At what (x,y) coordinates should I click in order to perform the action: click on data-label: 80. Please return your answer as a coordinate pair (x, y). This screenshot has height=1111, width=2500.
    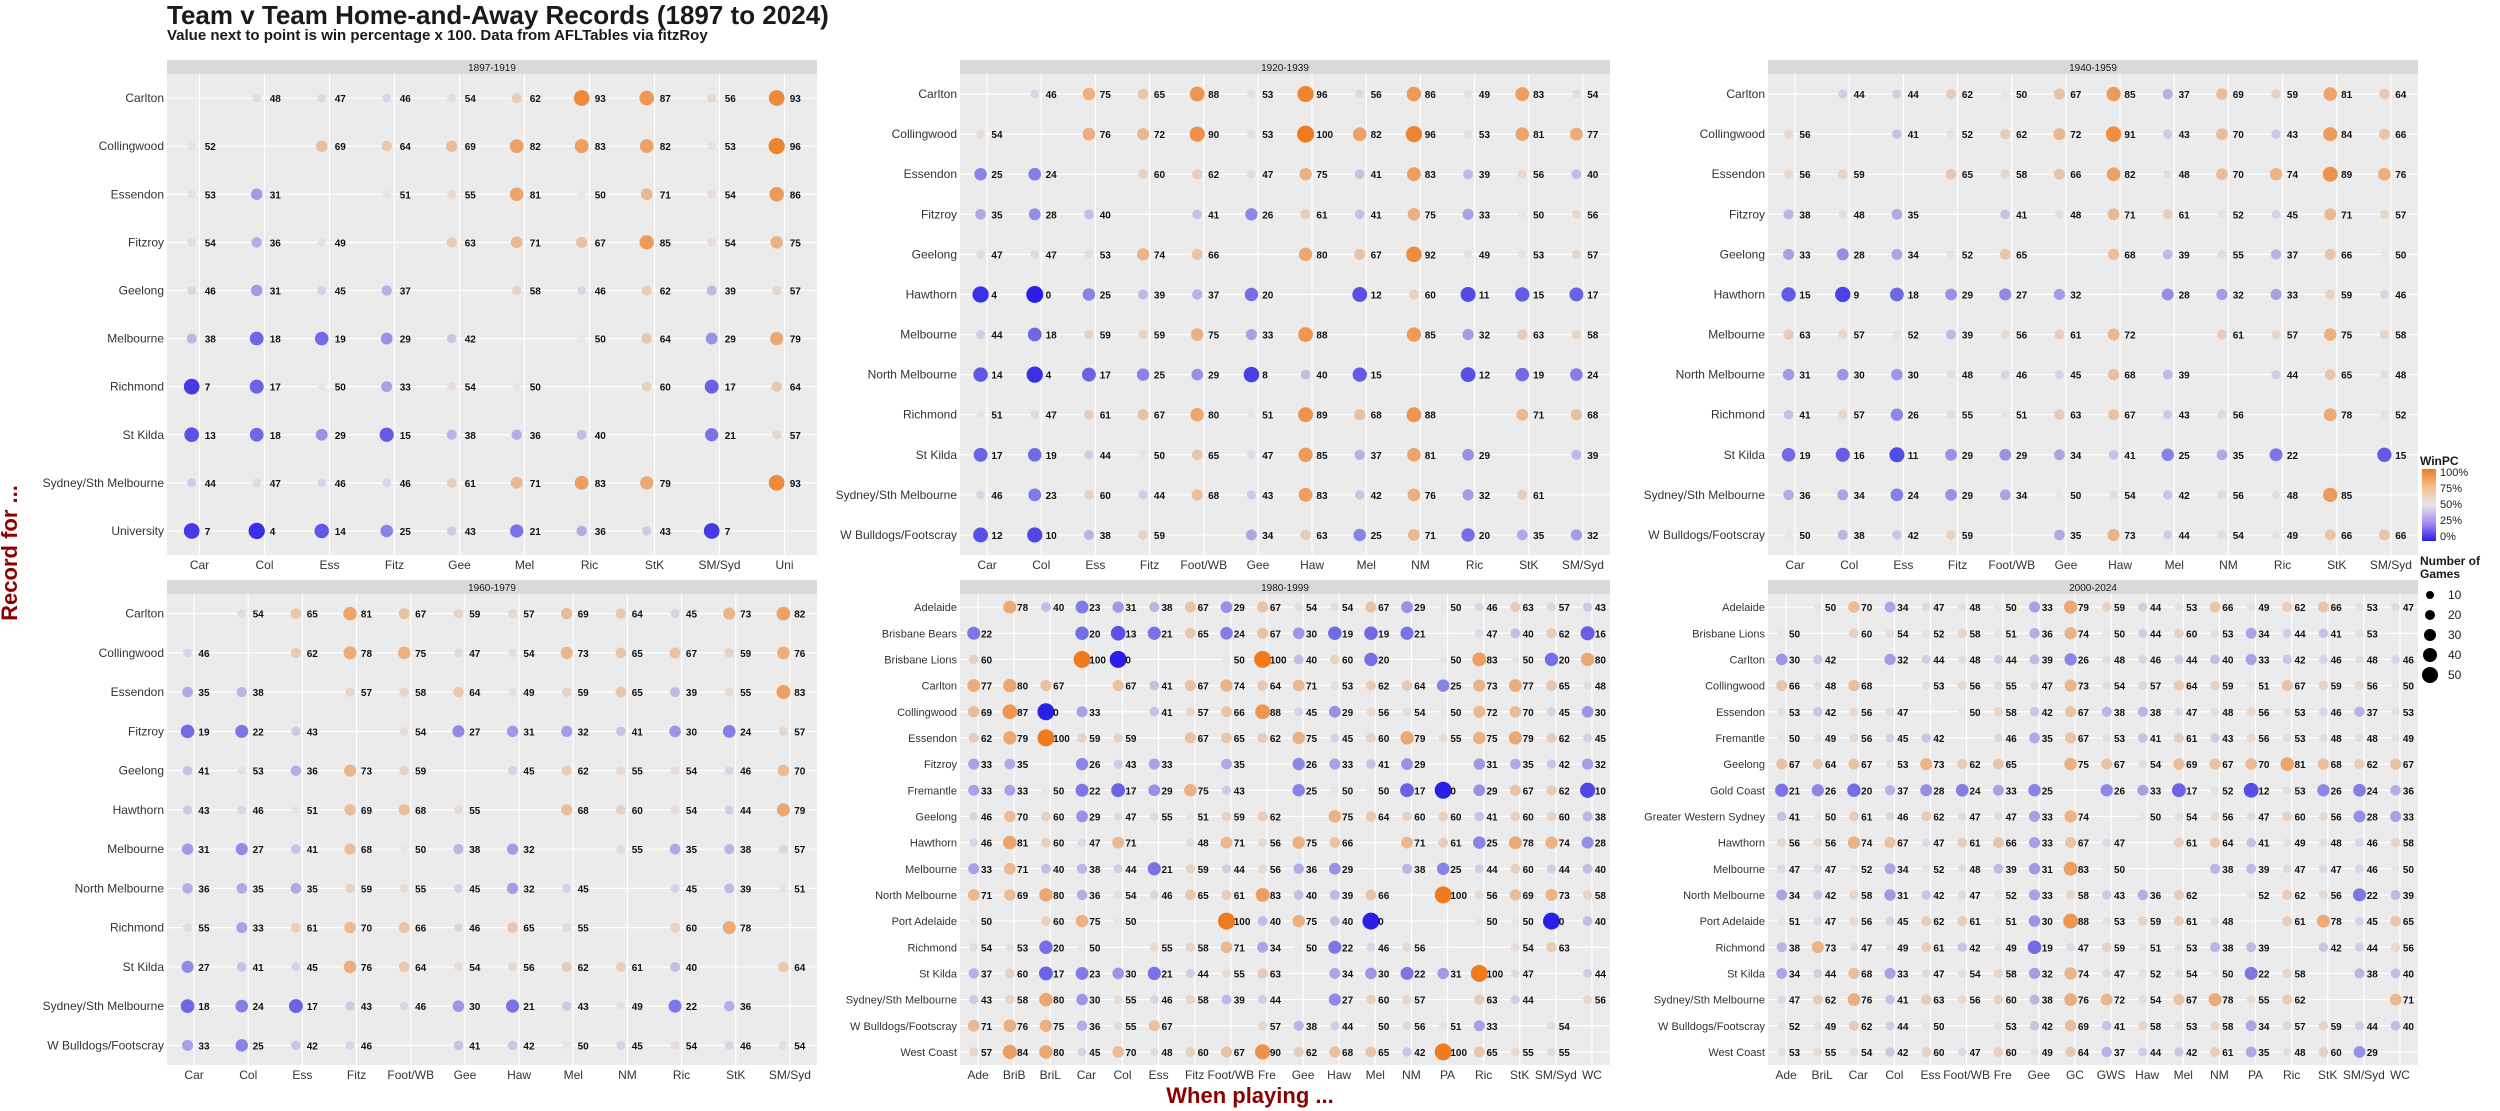
    Looking at the image, I should click on (1601, 660).